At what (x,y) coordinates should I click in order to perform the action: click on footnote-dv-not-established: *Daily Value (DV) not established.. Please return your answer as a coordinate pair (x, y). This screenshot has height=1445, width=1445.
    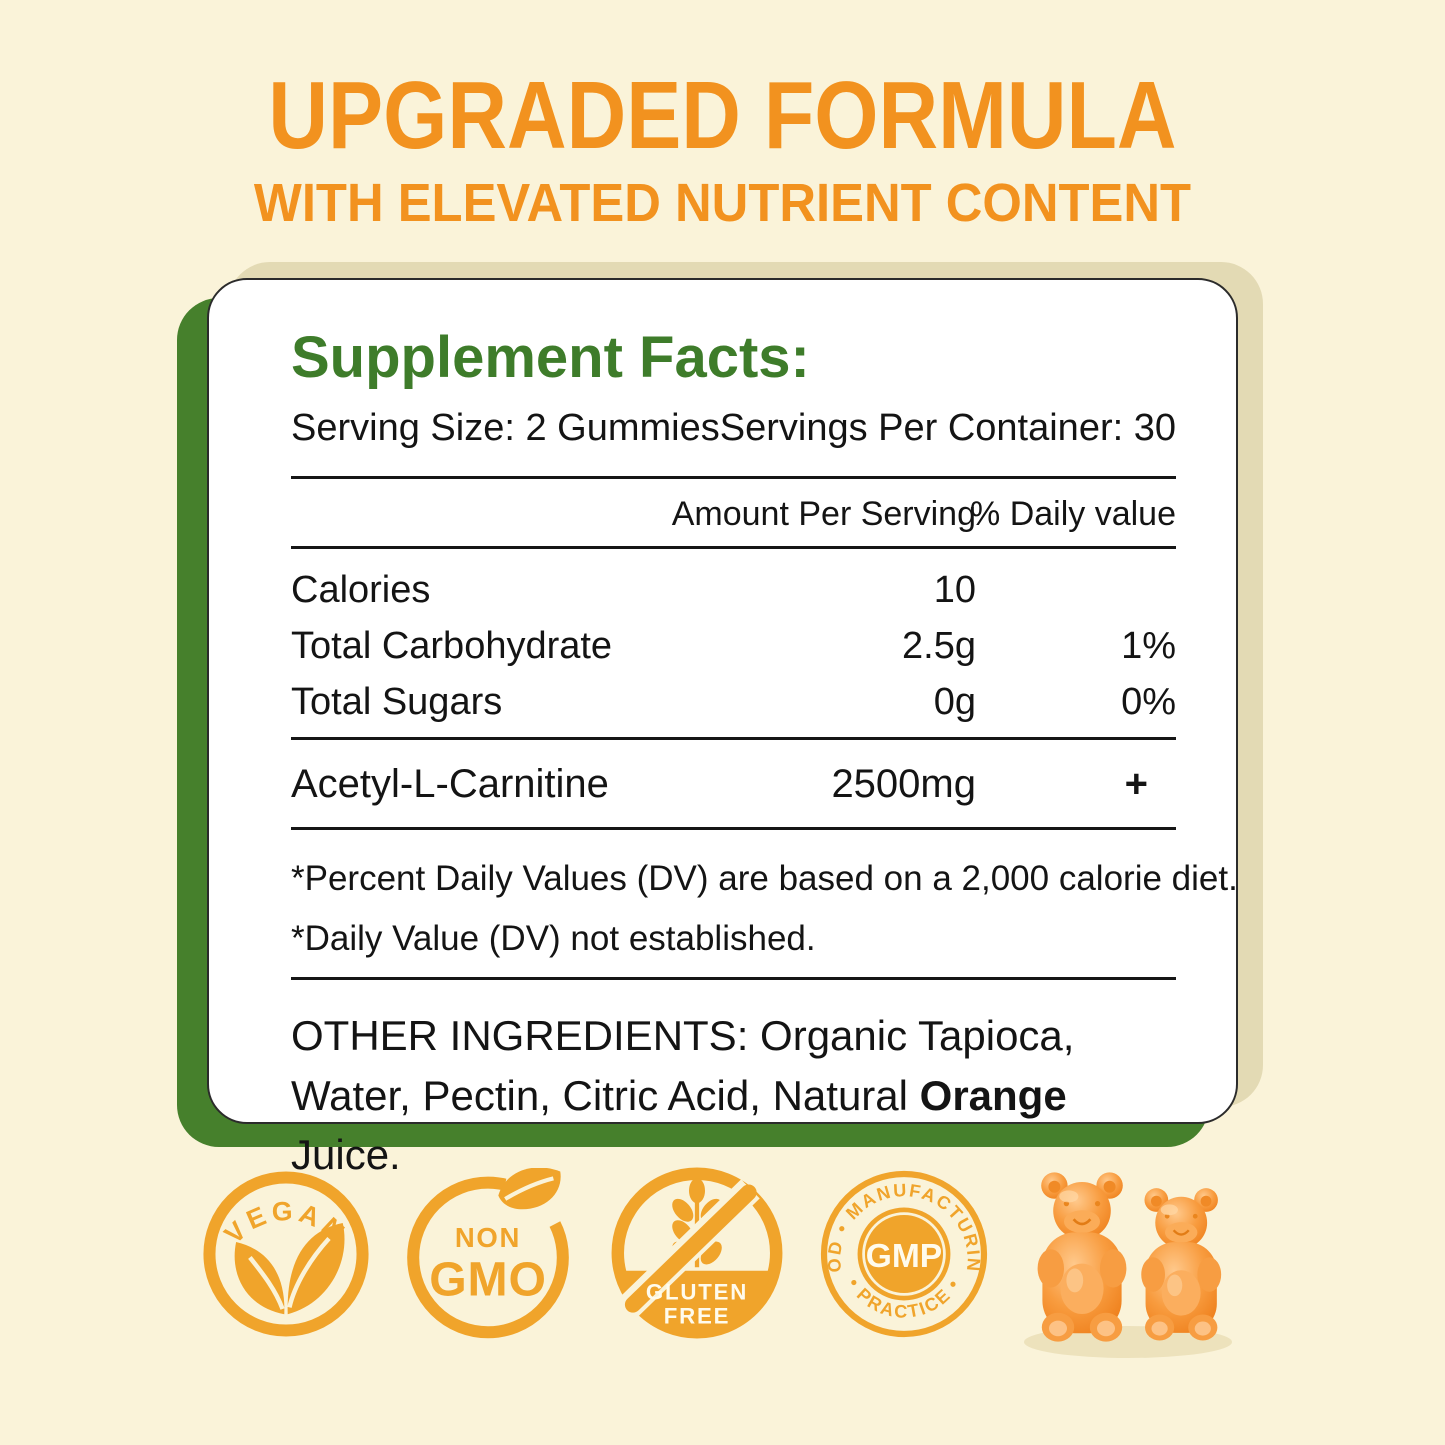
    Looking at the image, I should click on (553, 938).